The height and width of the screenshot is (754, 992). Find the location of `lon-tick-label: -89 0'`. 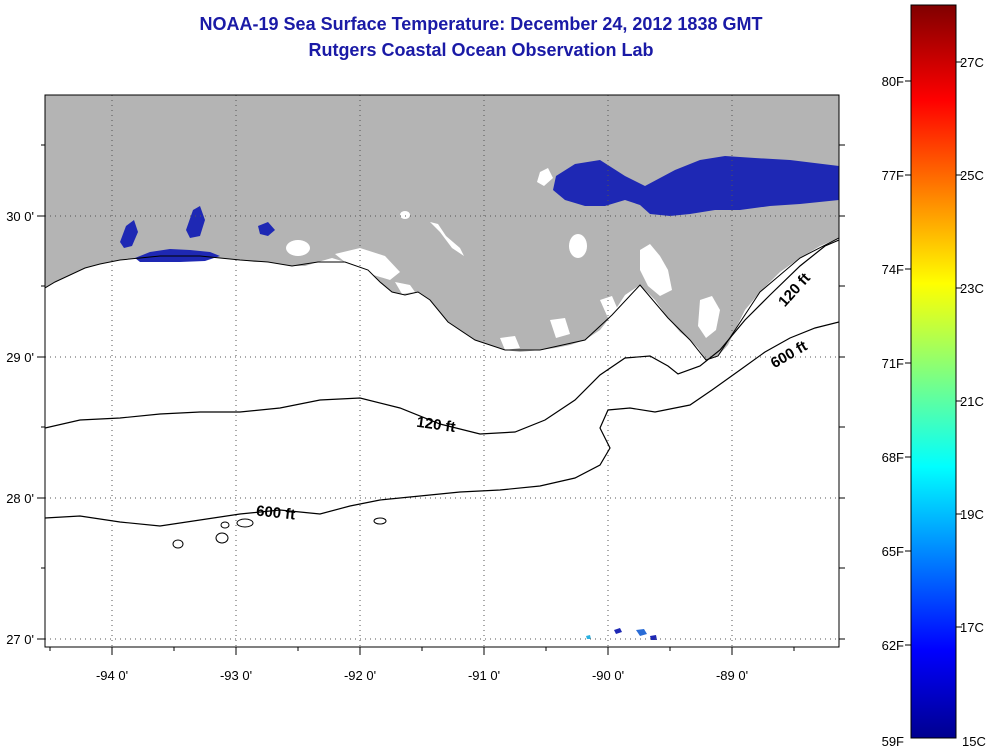

lon-tick-label: -89 0' is located at coordinates (732, 675).